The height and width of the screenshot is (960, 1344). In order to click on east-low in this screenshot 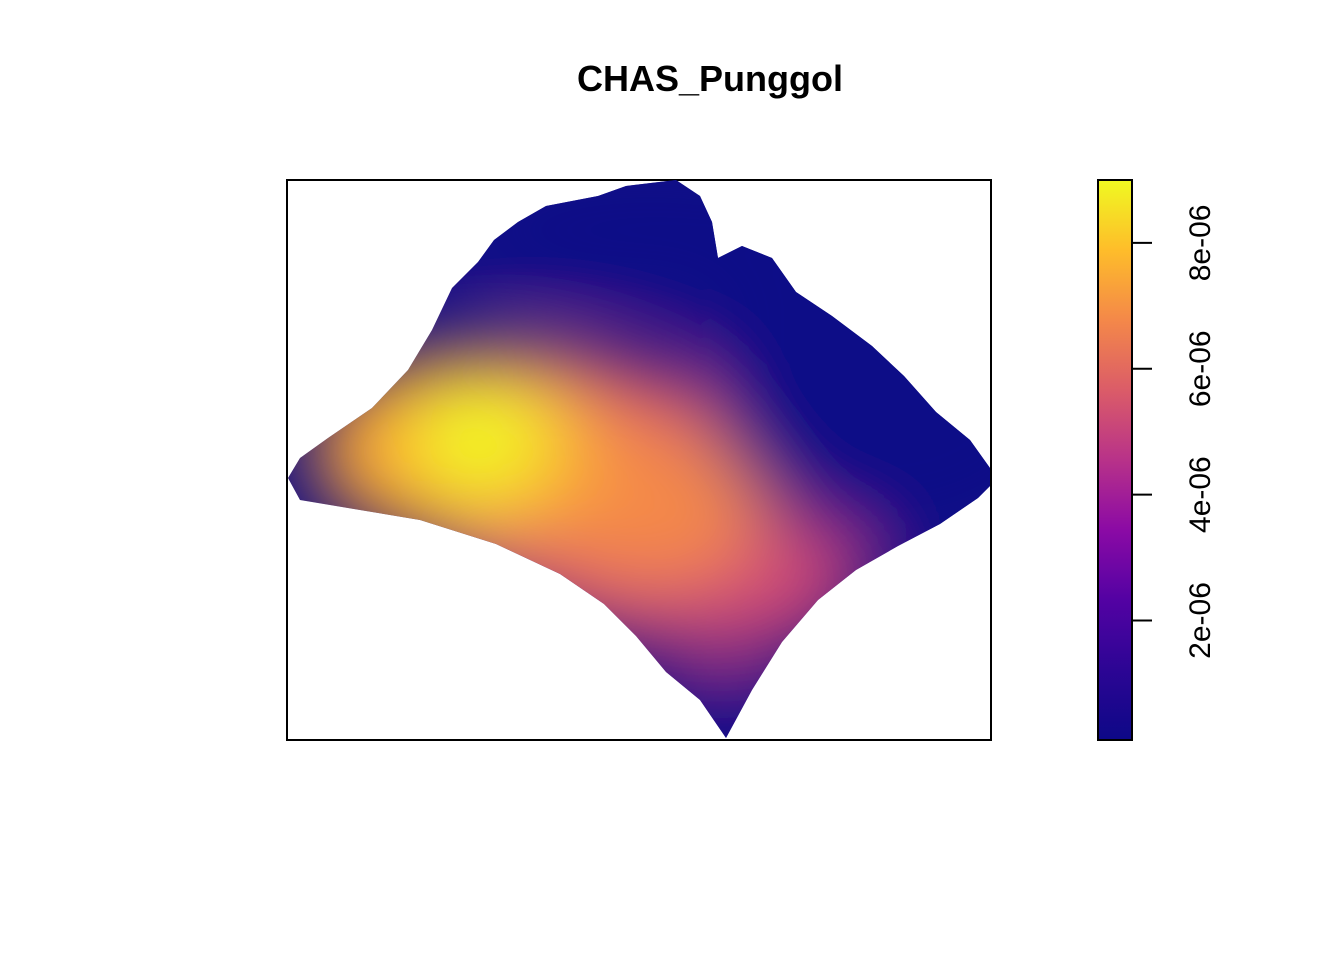, I will do `click(845, 365)`.